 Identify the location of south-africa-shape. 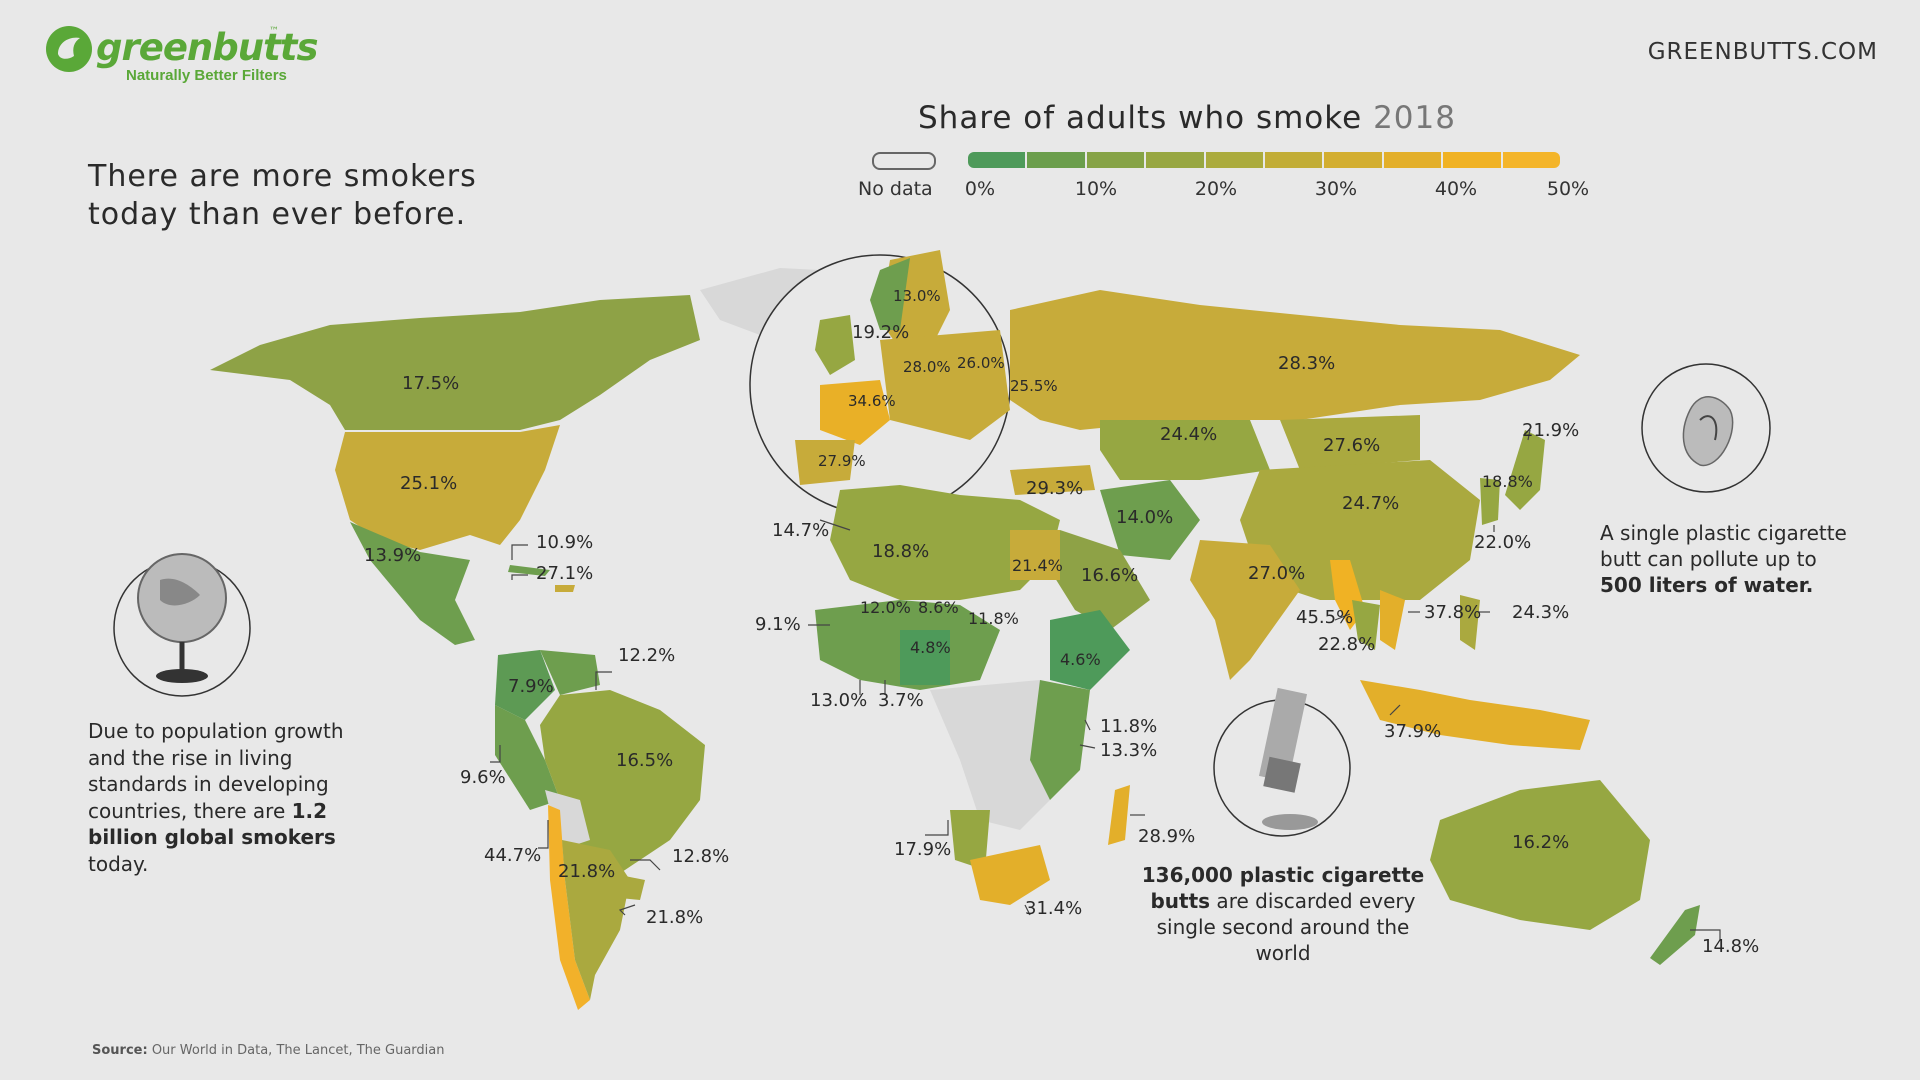
(1010, 875).